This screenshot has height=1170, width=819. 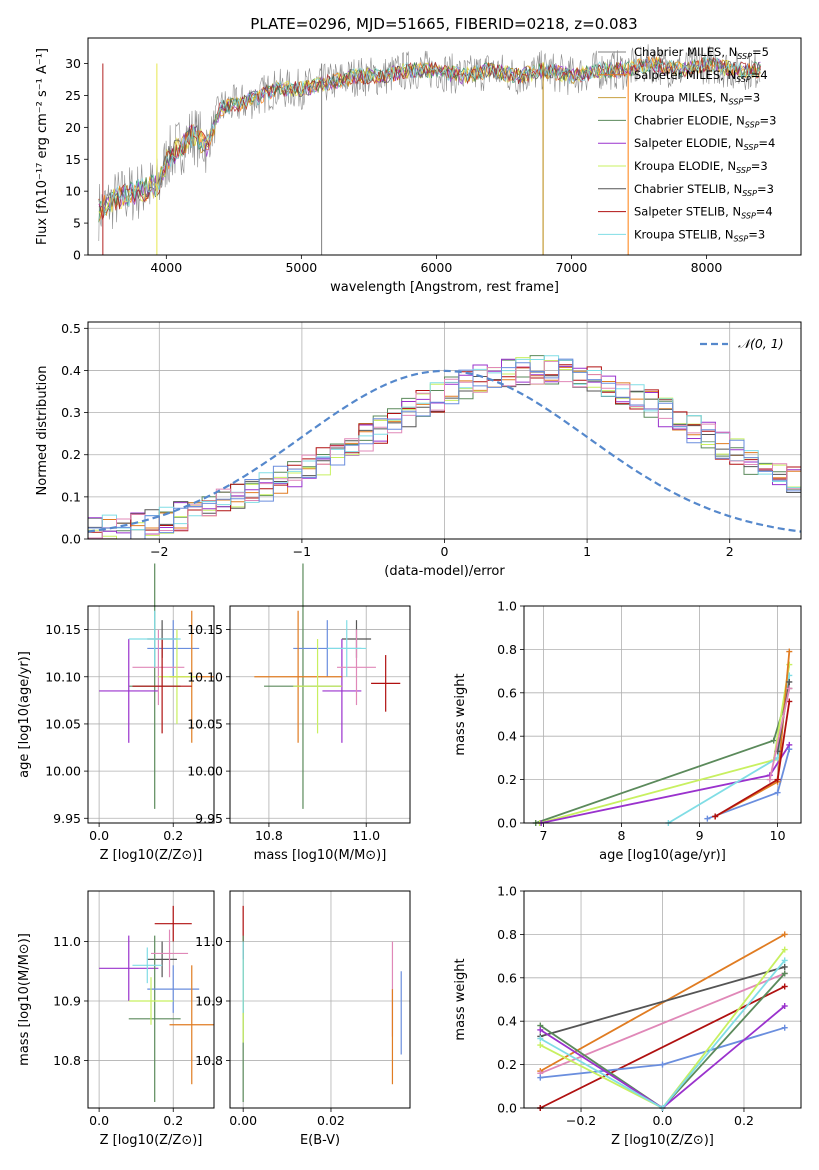 What do you see at coordinates (73, 127) in the screenshot?
I see `y-tick-label: 20` at bounding box center [73, 127].